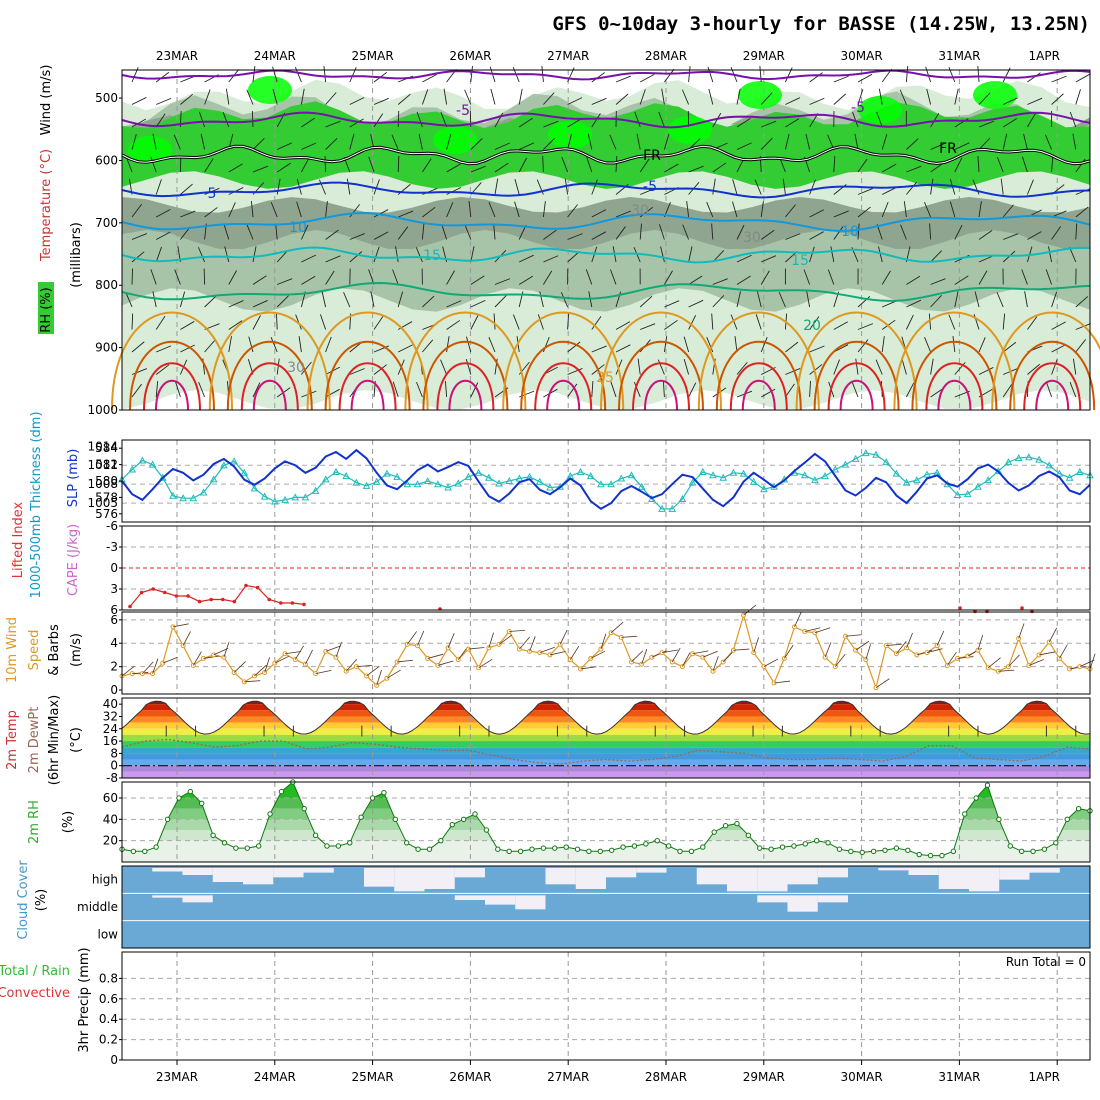  What do you see at coordinates (606, 774) in the screenshot?
I see `temp-band` at bounding box center [606, 774].